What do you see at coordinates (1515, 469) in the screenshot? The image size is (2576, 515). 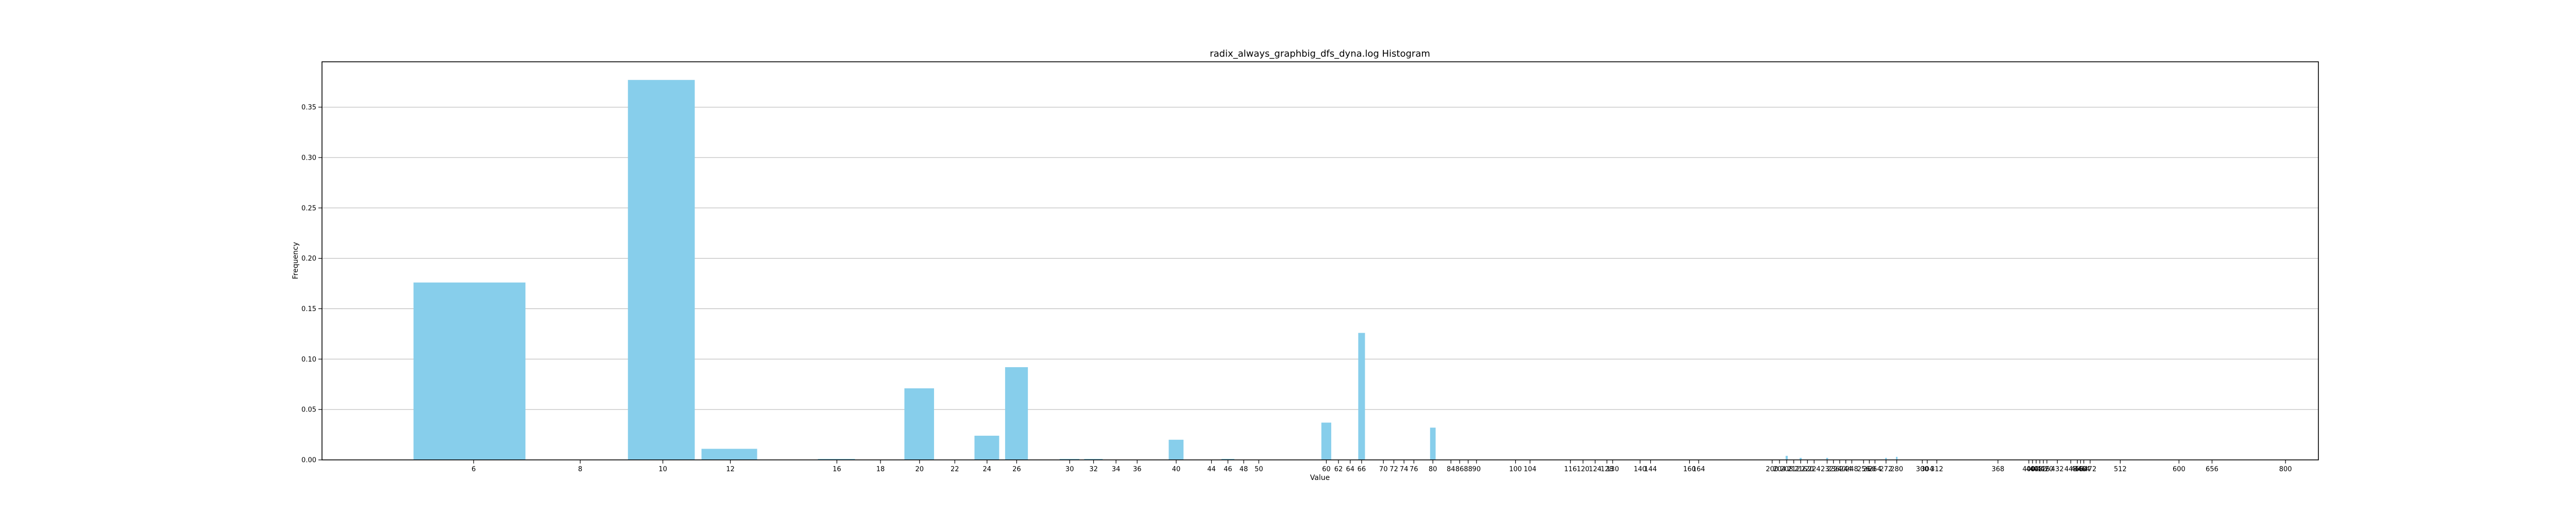 I see `x-tick-label: 100` at bounding box center [1515, 469].